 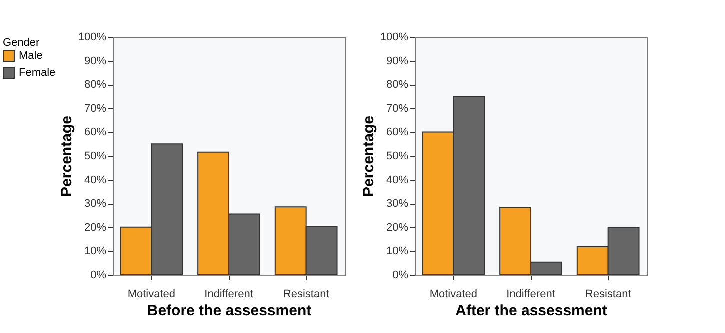 What do you see at coordinates (37, 73) in the screenshot?
I see `legend-label: Female` at bounding box center [37, 73].